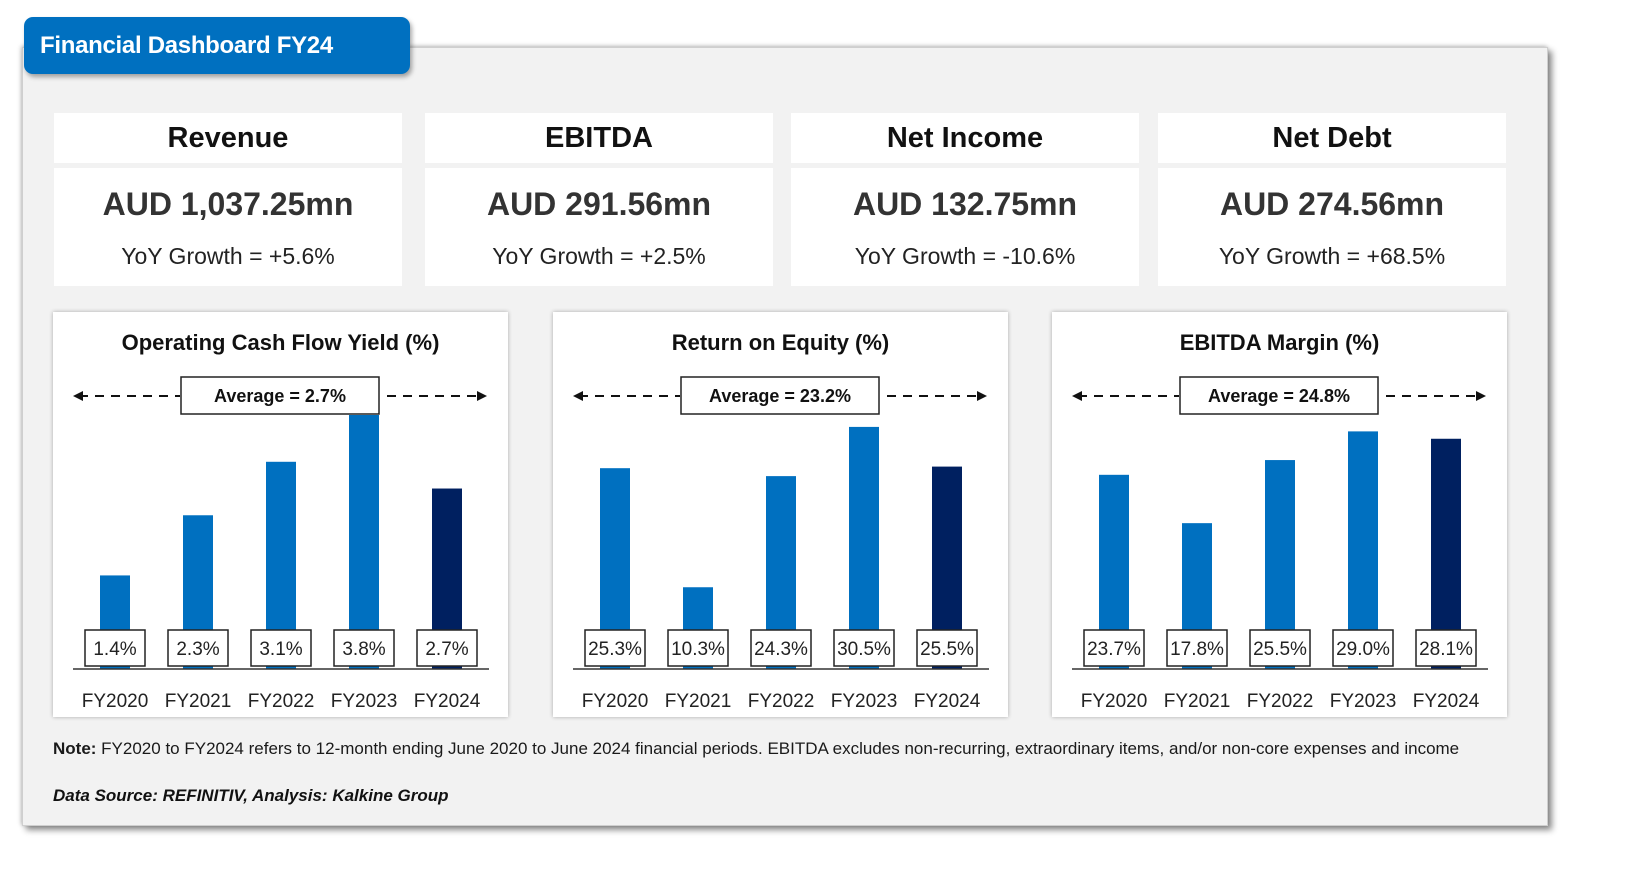 Image resolution: width=1632 pixels, height=876 pixels. Describe the element at coordinates (1332, 138) in the screenshot. I see `kpi-label: Net Debt` at that location.